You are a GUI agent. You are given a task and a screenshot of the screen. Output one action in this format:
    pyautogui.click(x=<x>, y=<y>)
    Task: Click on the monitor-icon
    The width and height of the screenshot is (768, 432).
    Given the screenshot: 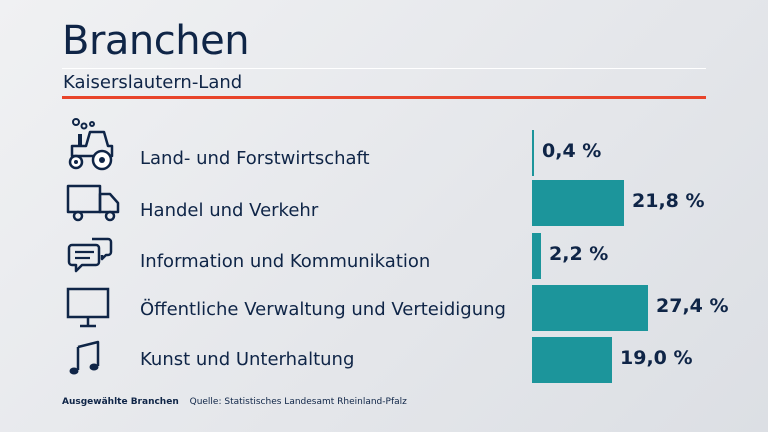 What is the action you would take?
    pyautogui.click(x=94, y=309)
    